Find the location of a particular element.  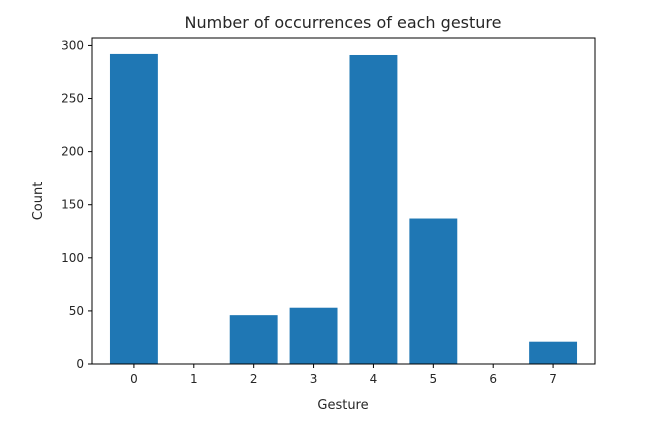

x-tick-label: 3 is located at coordinates (314, 379).